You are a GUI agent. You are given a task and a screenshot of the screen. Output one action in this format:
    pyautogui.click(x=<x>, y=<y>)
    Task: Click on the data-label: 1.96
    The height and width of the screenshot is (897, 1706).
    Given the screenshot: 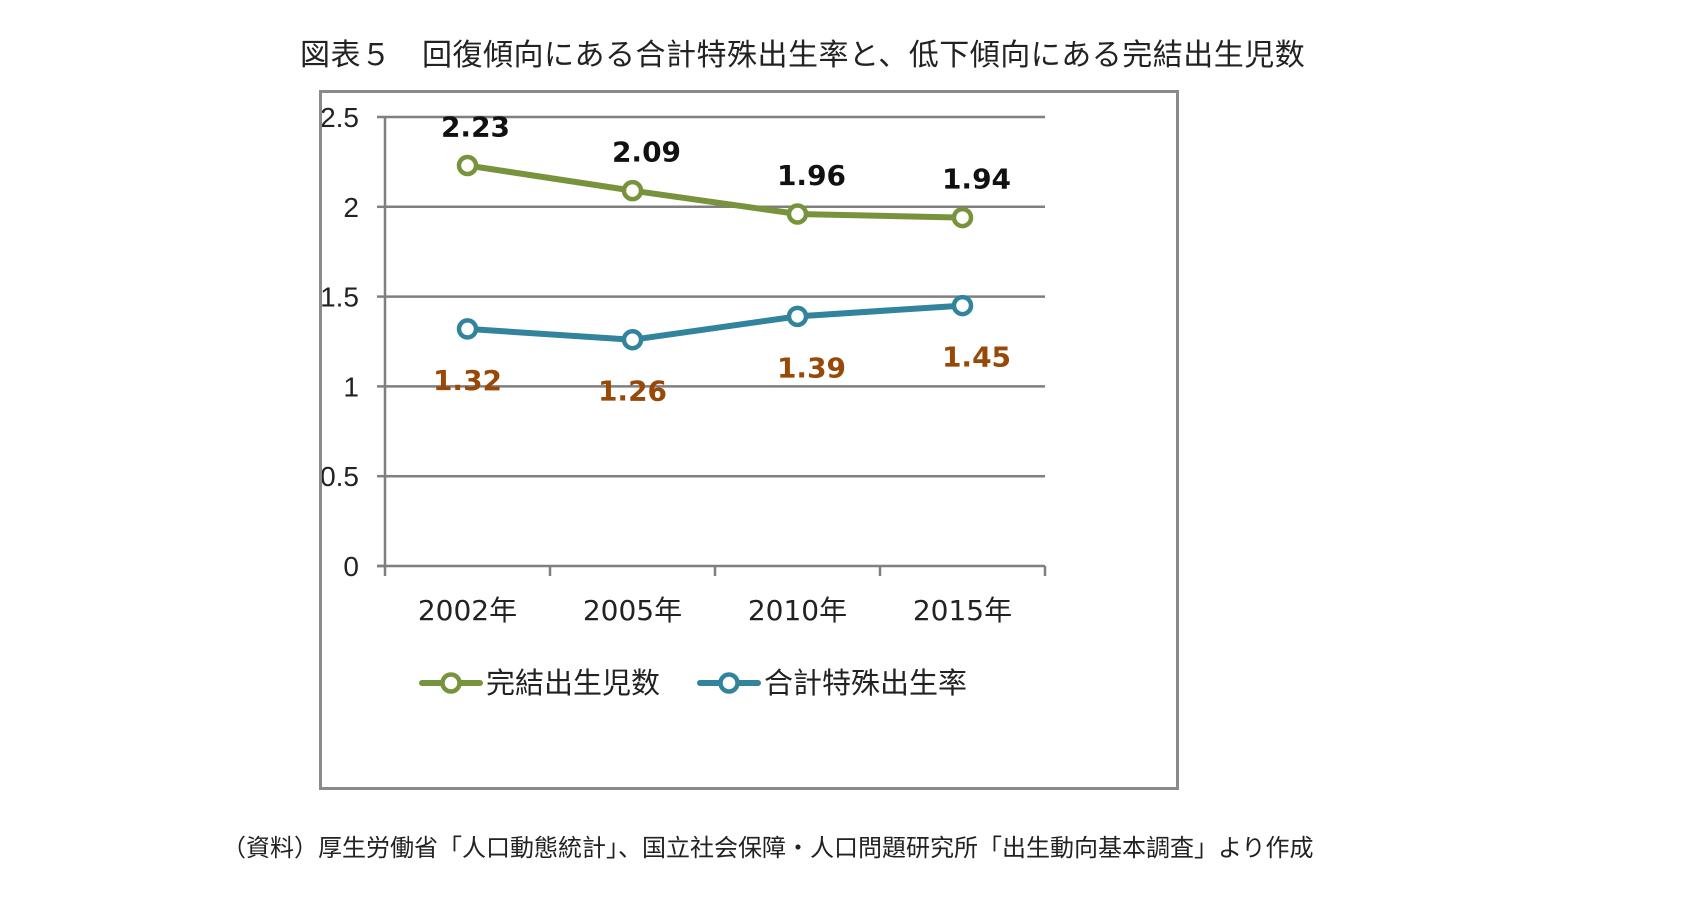 What is the action you would take?
    pyautogui.click(x=811, y=175)
    